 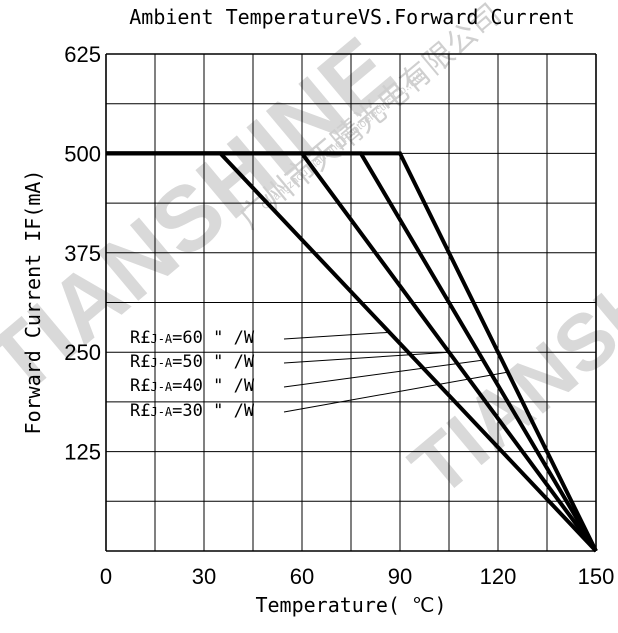 What do you see at coordinates (82, 253) in the screenshot?
I see `y-tick-label: 375` at bounding box center [82, 253].